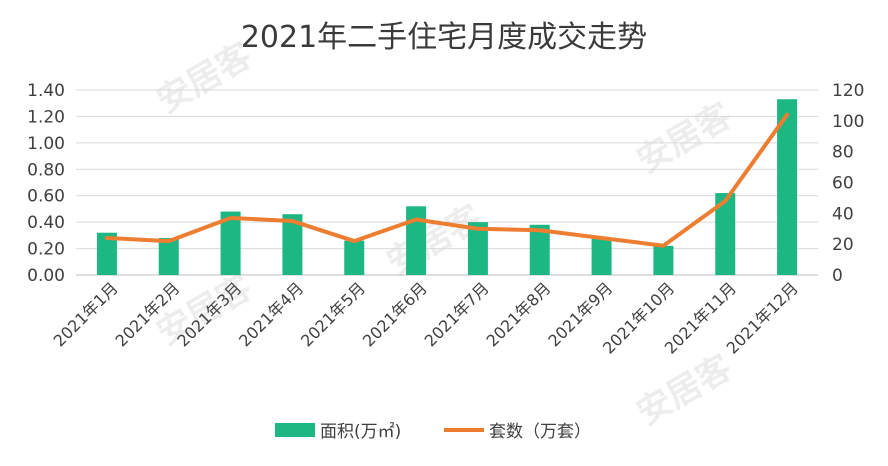 The width and height of the screenshot is (888, 466). What do you see at coordinates (843, 214) in the screenshot?
I see `y-right-tick-label: 40` at bounding box center [843, 214].